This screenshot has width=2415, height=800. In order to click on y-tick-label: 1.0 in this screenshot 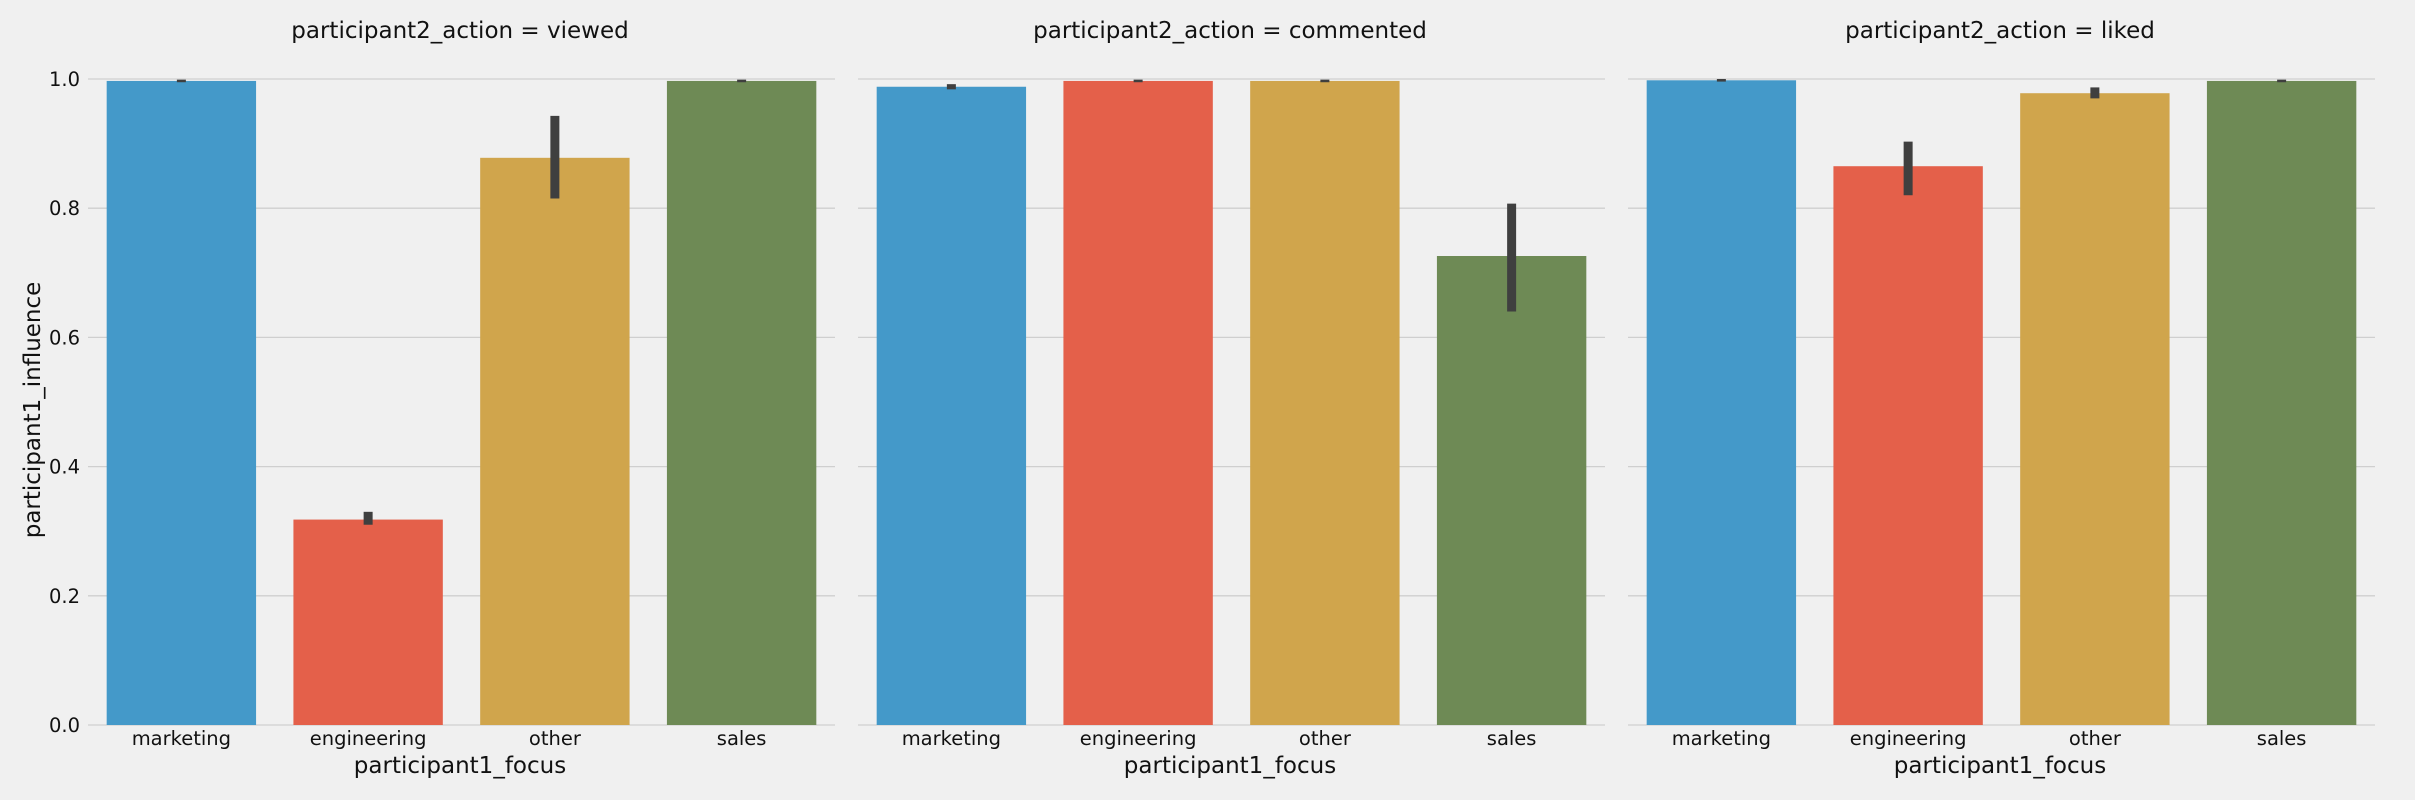, I will do `click(64, 79)`.